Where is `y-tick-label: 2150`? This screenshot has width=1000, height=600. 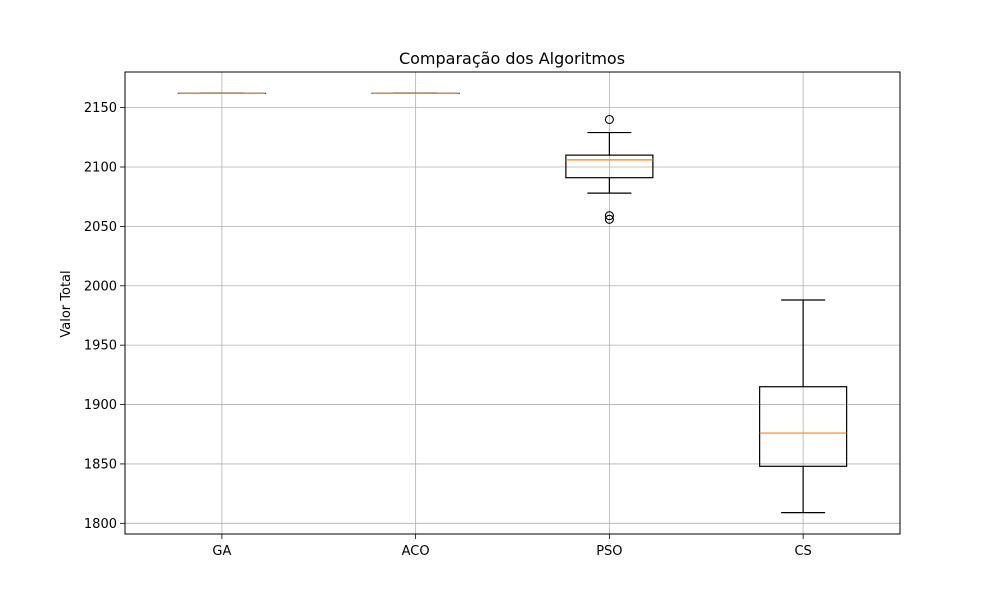 y-tick-label: 2150 is located at coordinates (100, 108).